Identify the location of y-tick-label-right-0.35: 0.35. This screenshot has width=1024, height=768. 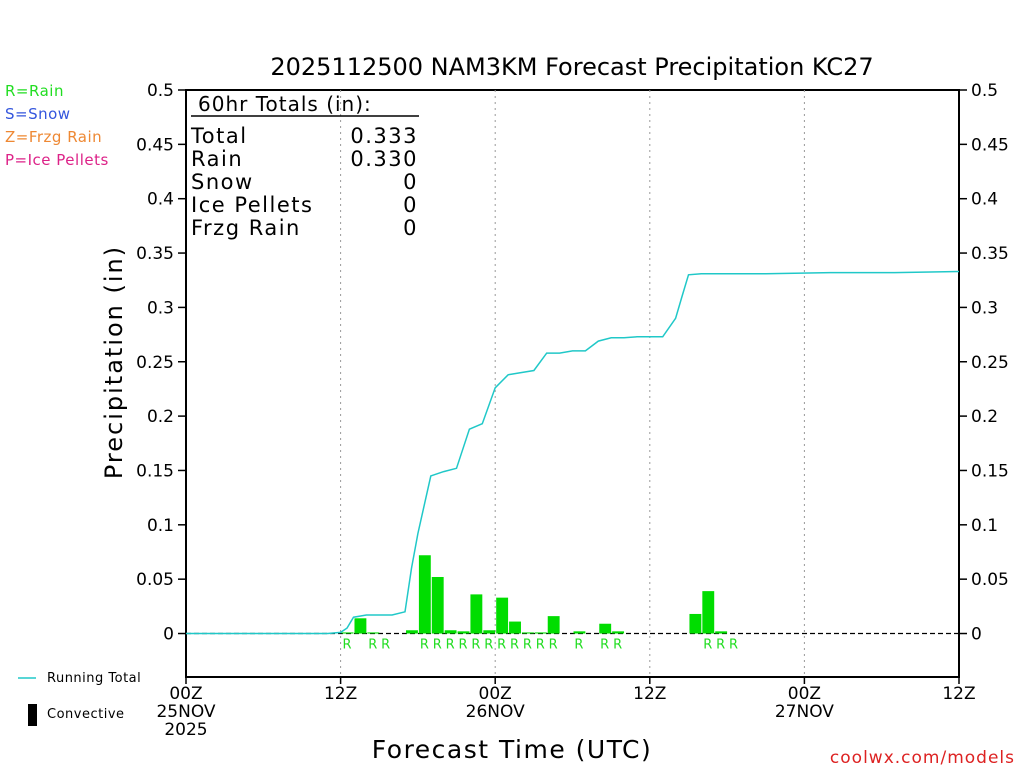
(990, 254).